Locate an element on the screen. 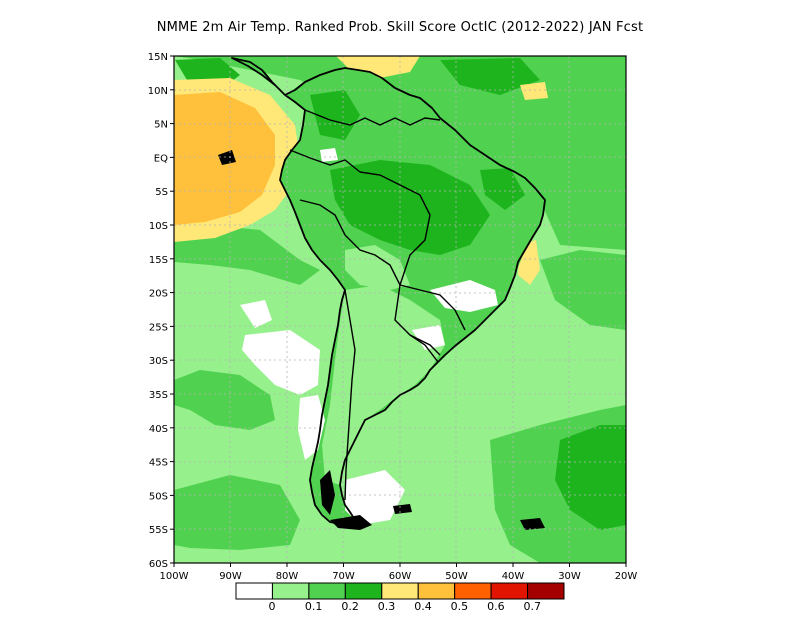 Image resolution: width=800 pixels, height=618 pixels. white-patch-chile-offshore is located at coordinates (281, 362).